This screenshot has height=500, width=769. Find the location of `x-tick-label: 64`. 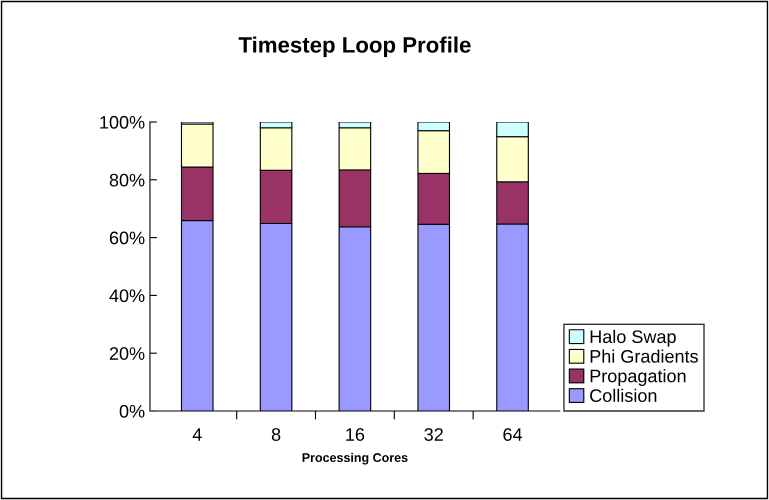

x-tick-label: 64 is located at coordinates (512, 434).